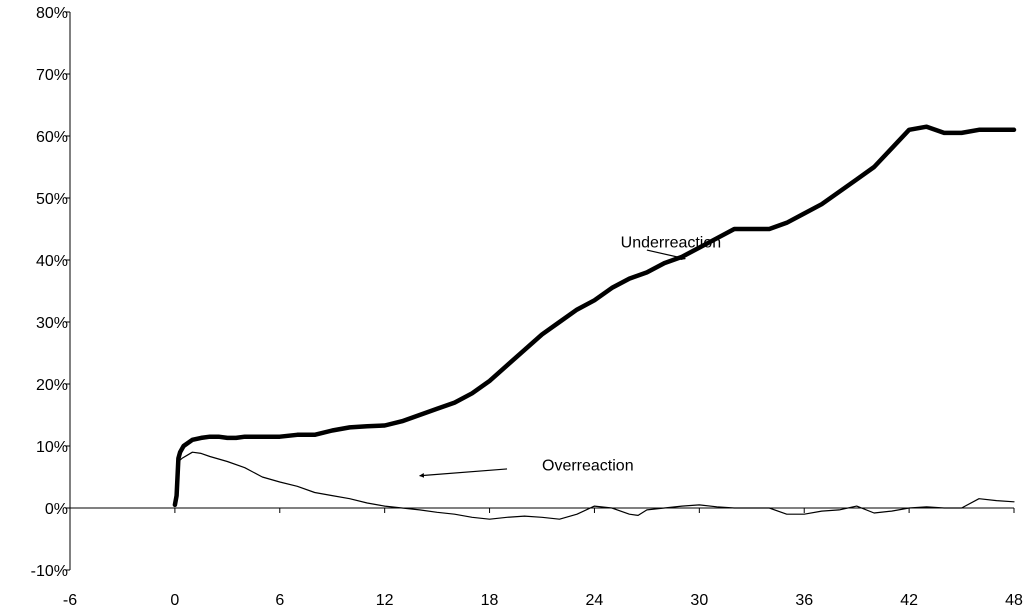 The width and height of the screenshot is (1034, 612). I want to click on y-tick-label: 70%, so click(52, 75).